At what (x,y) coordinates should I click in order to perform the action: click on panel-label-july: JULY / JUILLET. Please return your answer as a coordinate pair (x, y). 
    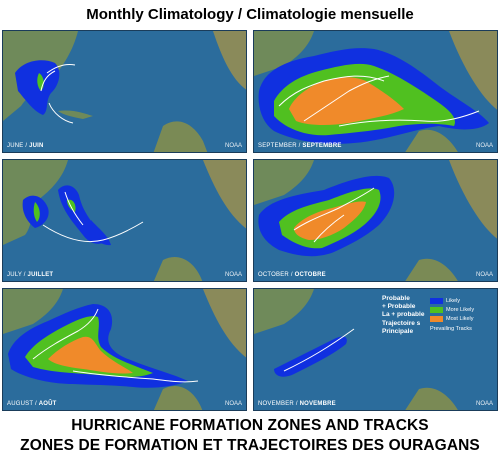
    Looking at the image, I should click on (30, 275).